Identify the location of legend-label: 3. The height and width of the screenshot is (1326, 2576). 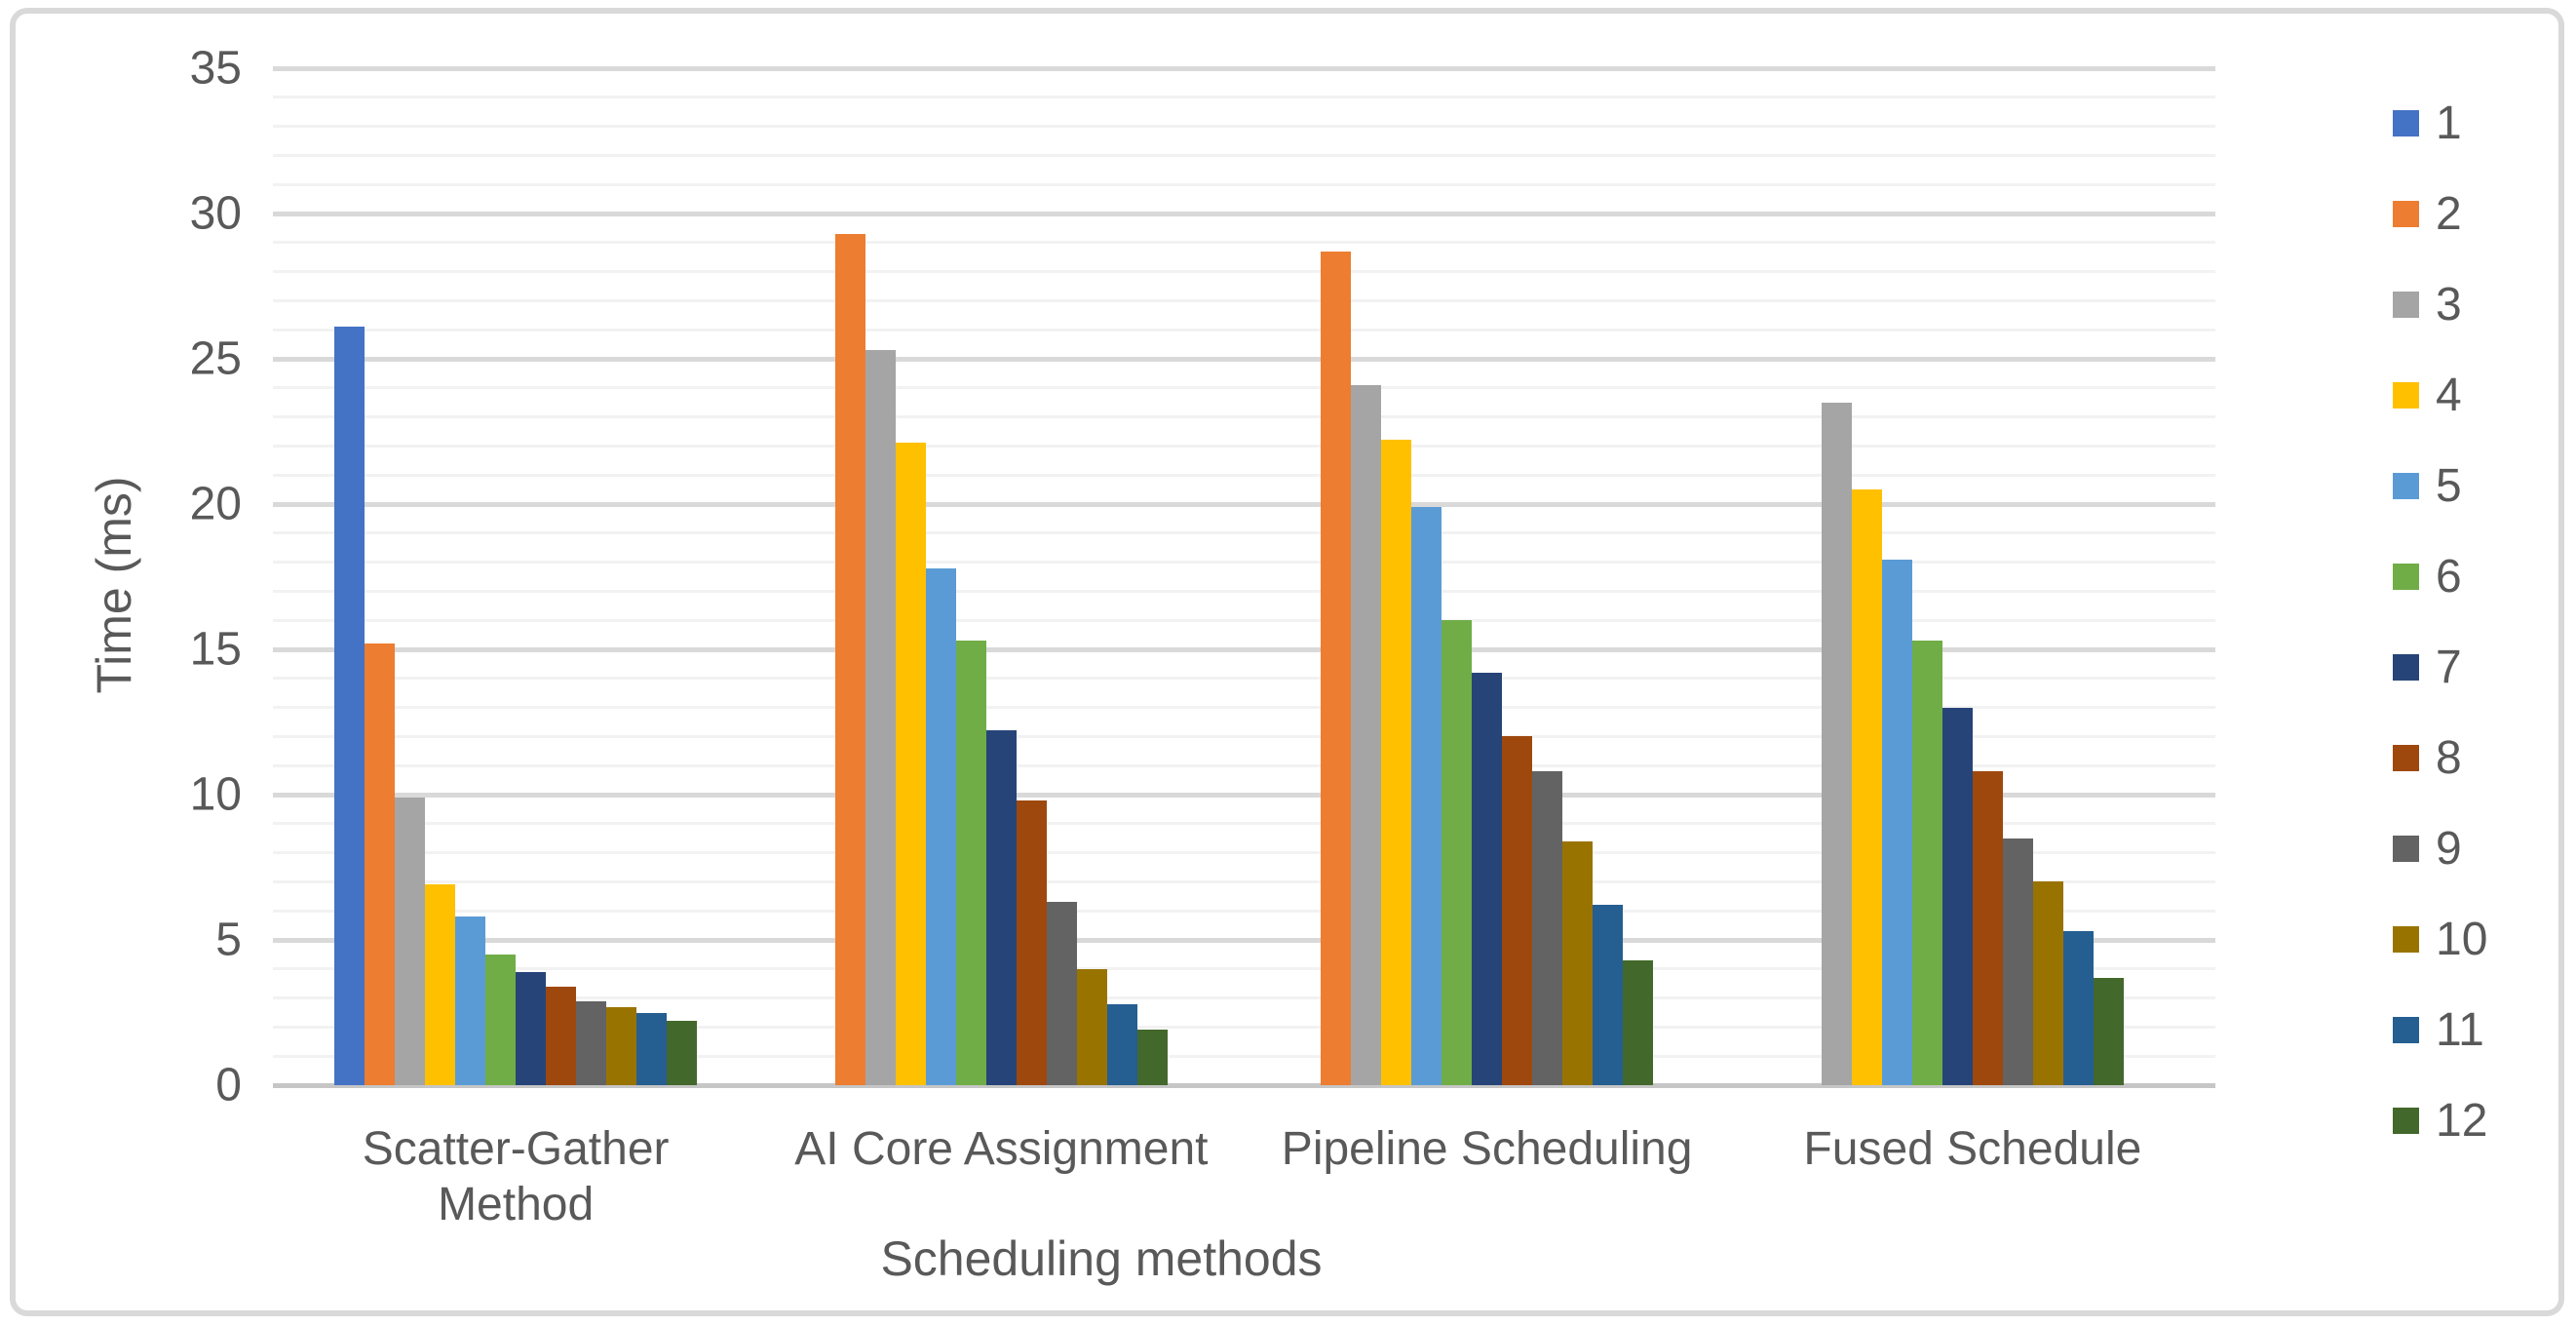
(2449, 304).